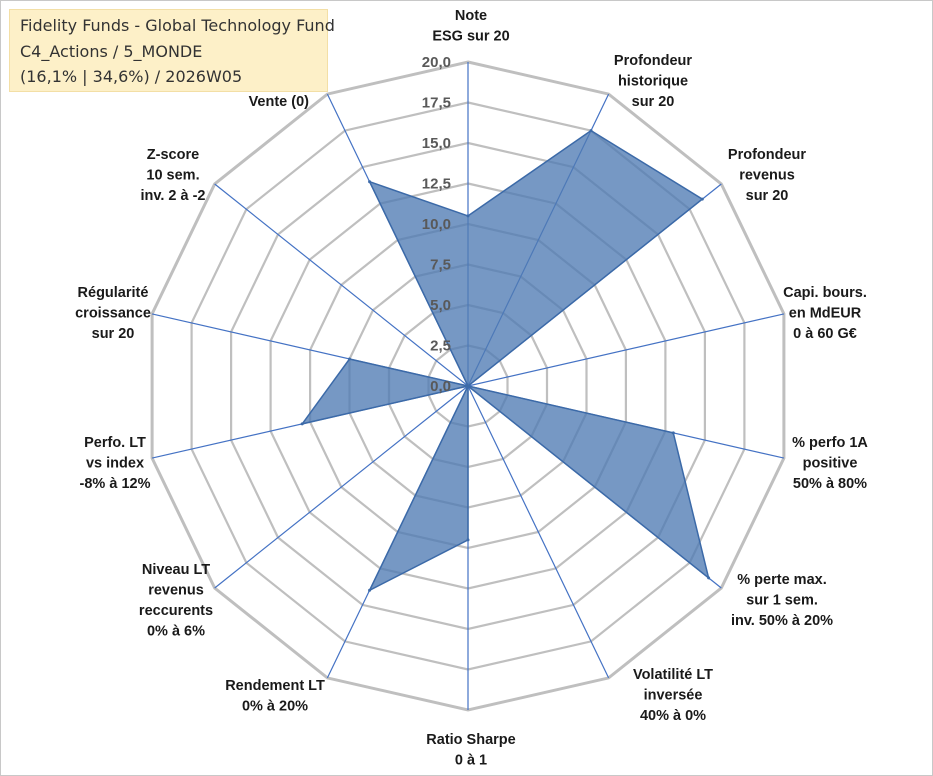 Image resolution: width=933 pixels, height=776 pixels. Describe the element at coordinates (673, 696) in the screenshot. I see `axis-label: inversée` at that location.